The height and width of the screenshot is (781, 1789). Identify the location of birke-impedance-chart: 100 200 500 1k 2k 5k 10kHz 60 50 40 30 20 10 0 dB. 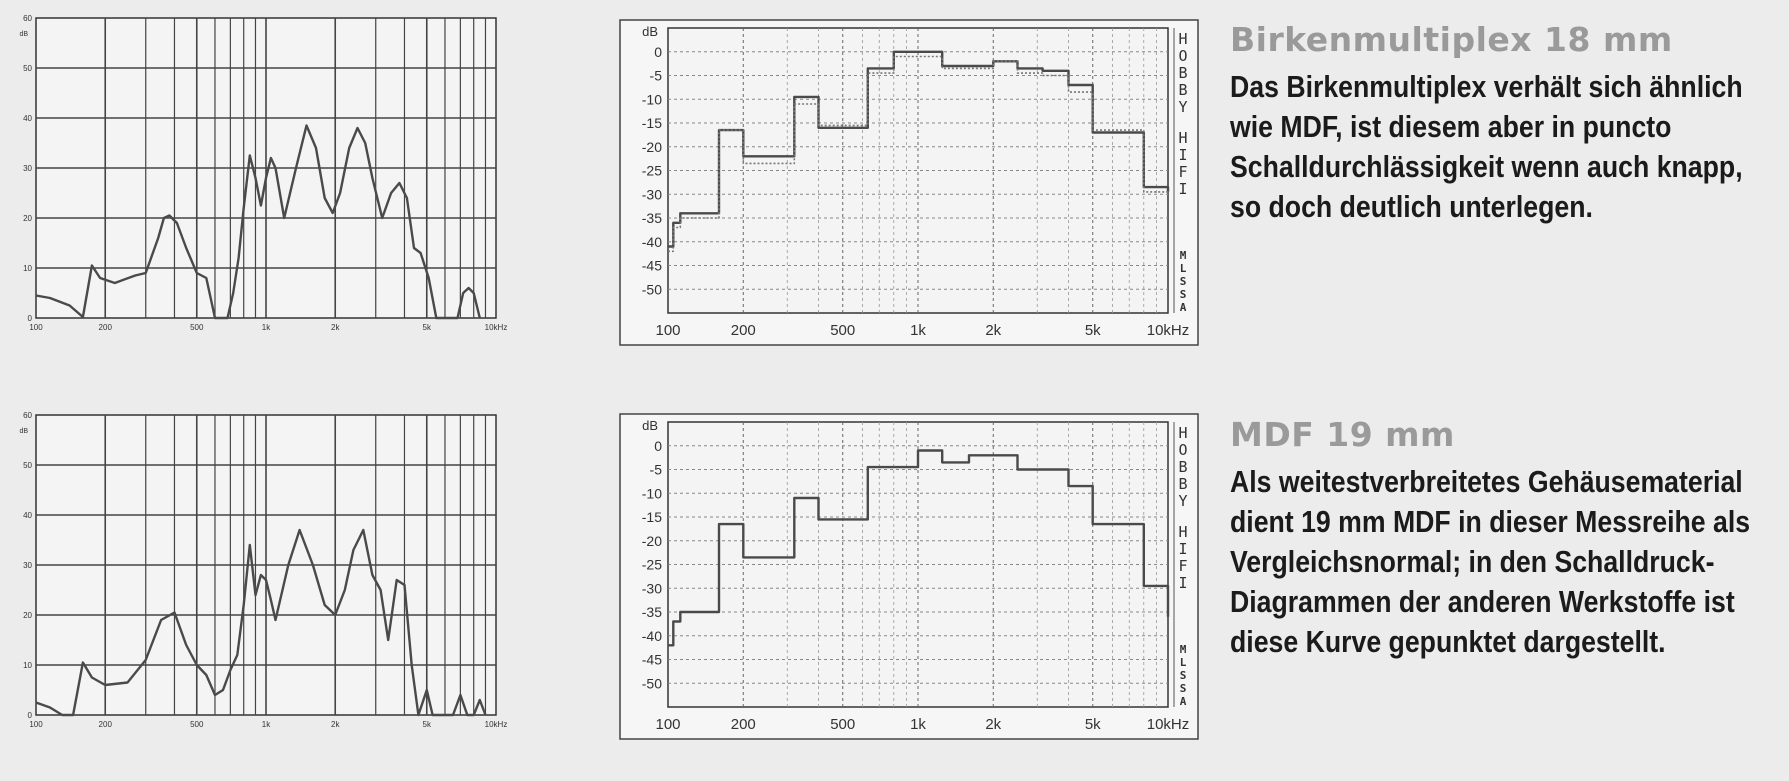
(283, 173).